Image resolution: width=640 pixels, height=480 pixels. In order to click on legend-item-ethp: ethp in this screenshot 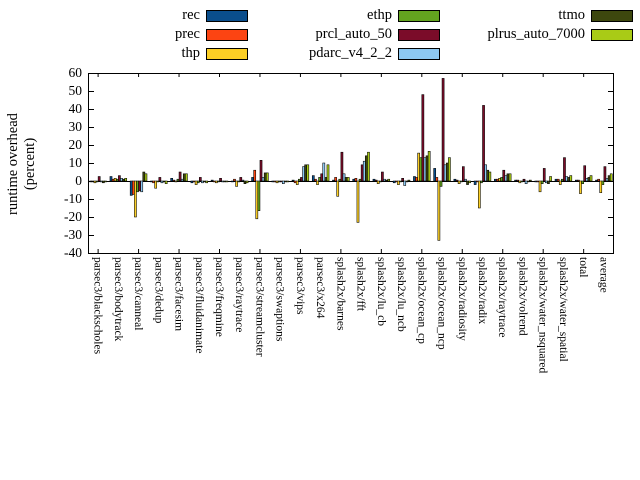, I will do `click(349, 15)`.